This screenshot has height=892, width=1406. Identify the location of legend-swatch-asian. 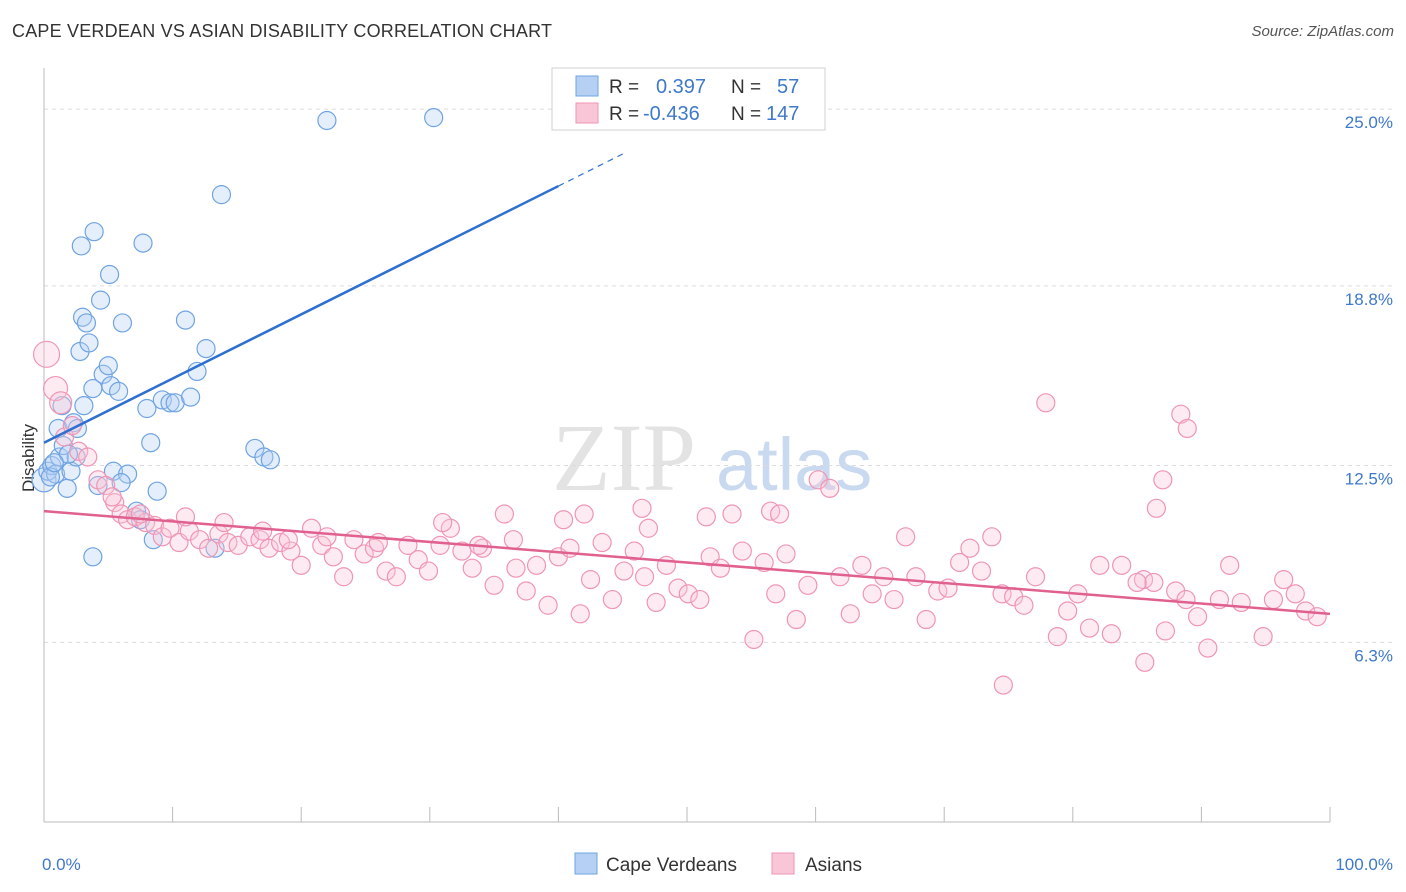
(587, 113).